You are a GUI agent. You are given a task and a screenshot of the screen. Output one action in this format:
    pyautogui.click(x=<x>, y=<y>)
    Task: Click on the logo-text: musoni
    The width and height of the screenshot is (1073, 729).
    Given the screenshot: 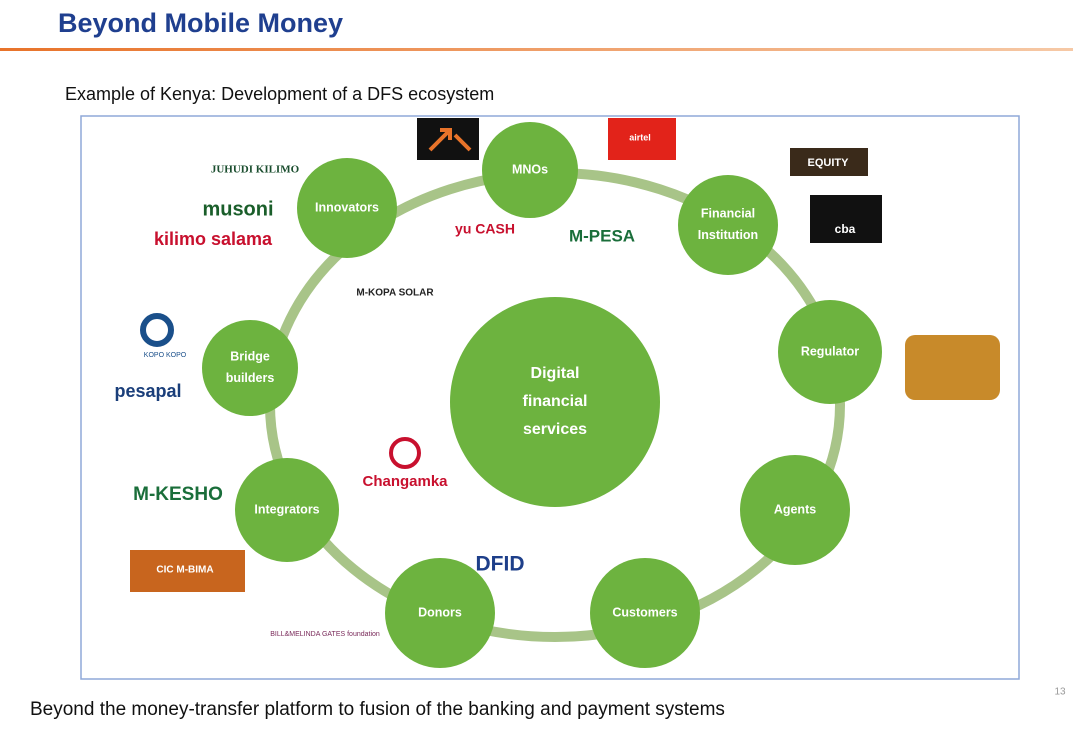 What is the action you would take?
    pyautogui.click(x=237, y=209)
    